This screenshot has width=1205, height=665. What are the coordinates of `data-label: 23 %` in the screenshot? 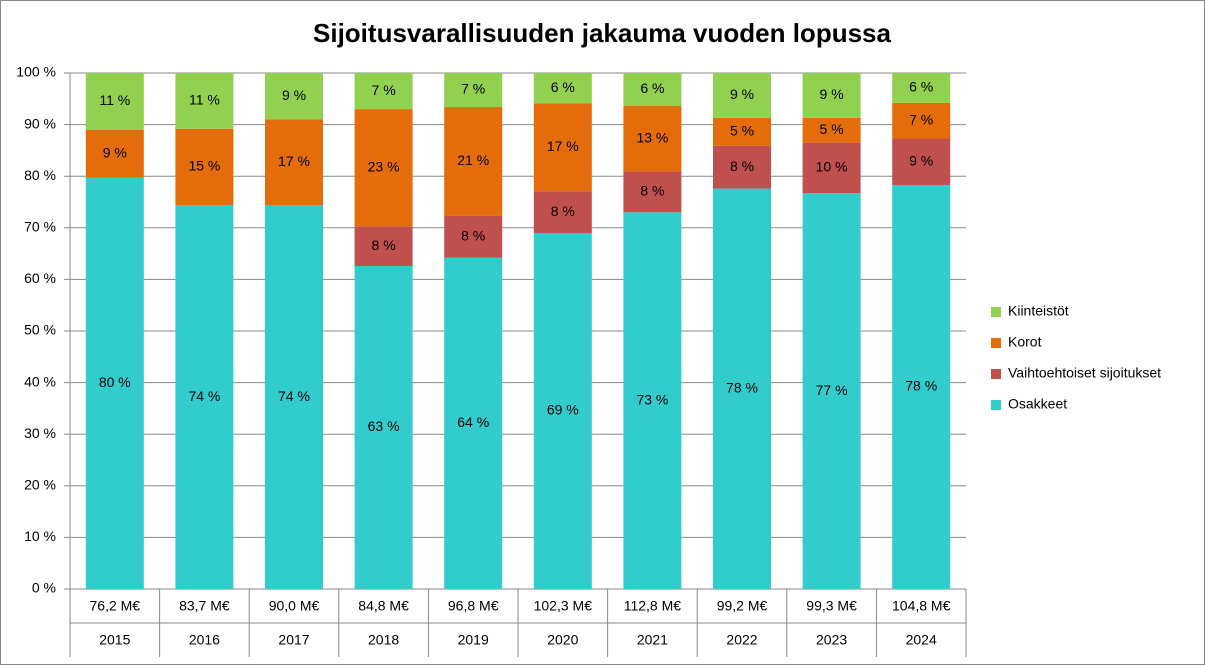 It's located at (384, 166).